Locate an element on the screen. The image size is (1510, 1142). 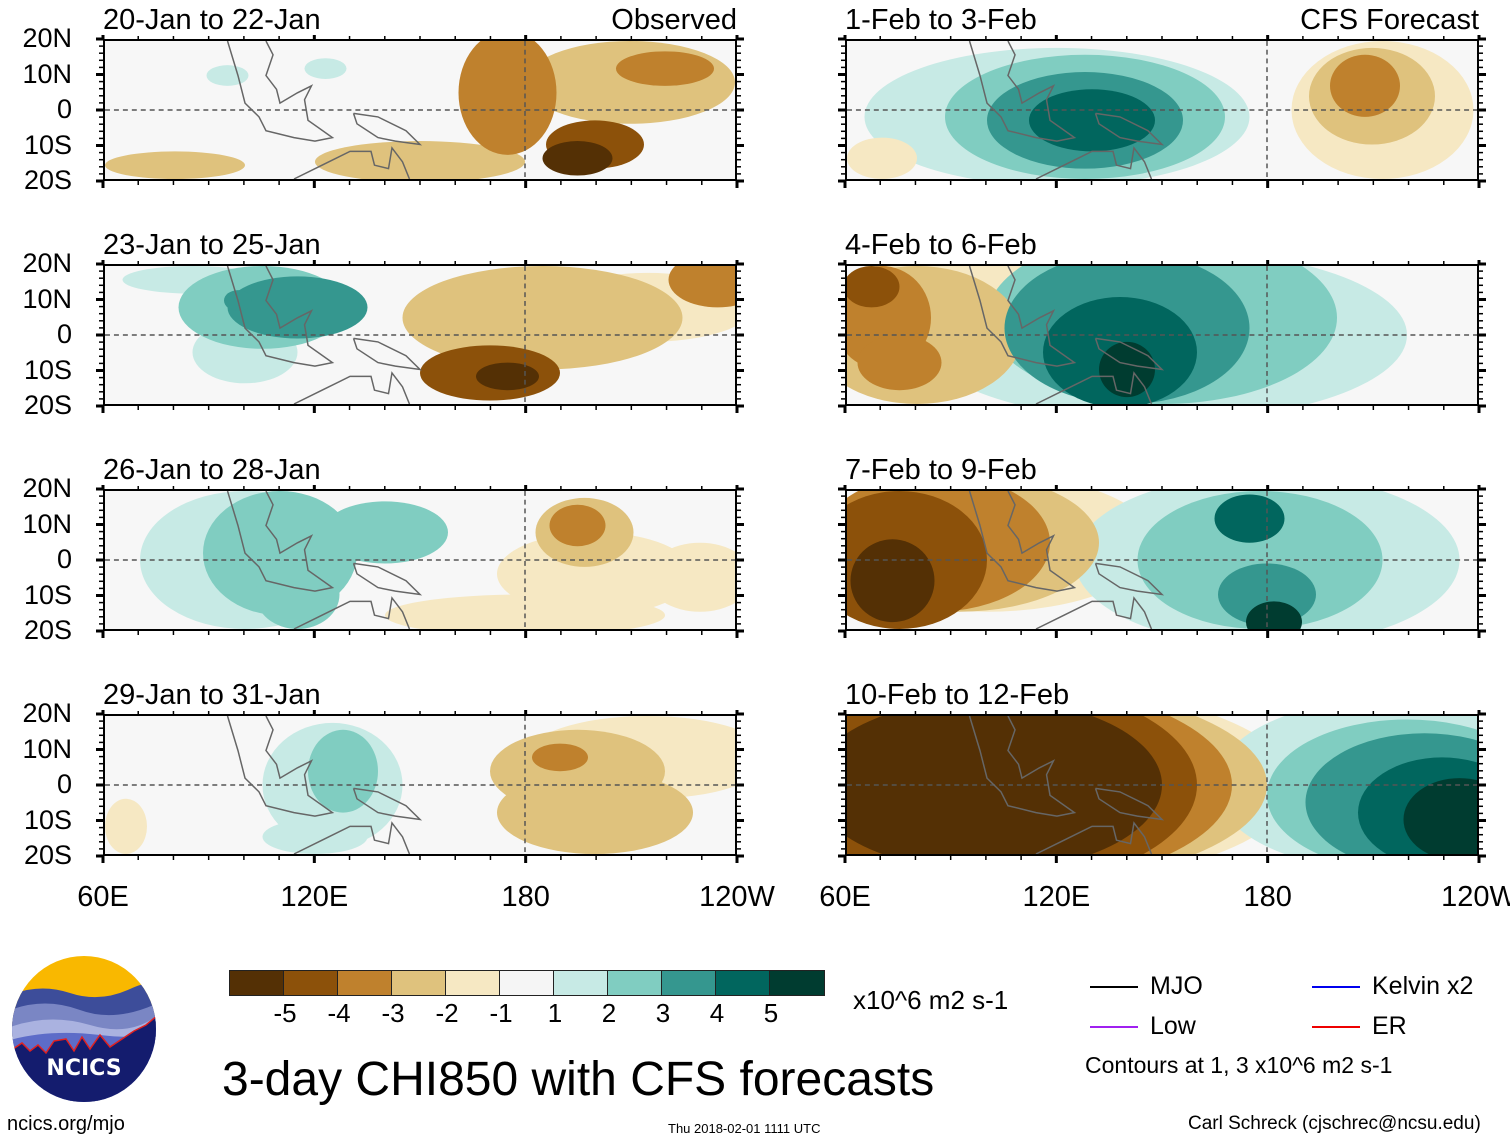
er-line-swatch is located at coordinates (1336, 1026).